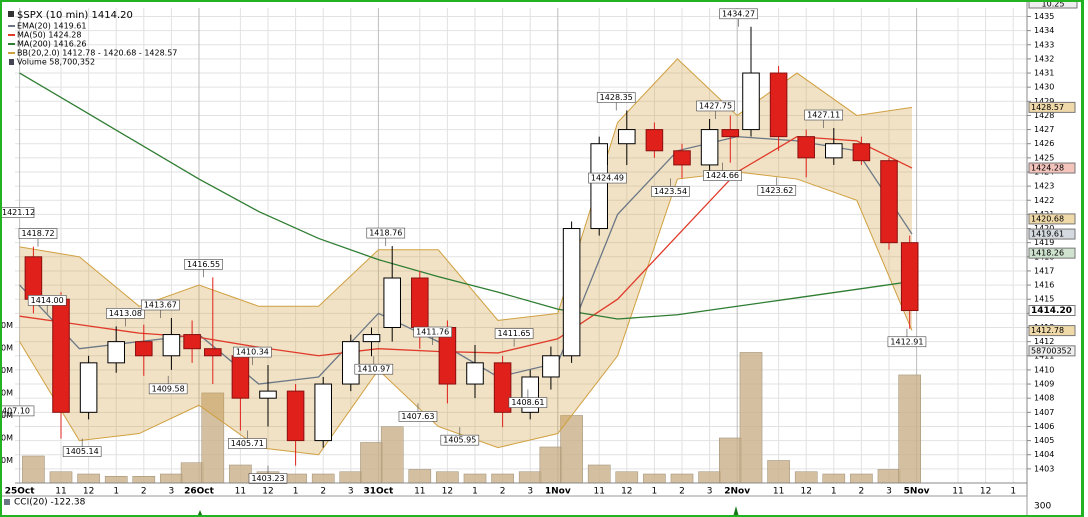  I want to click on annotation-label: 1434.27, so click(738, 13).